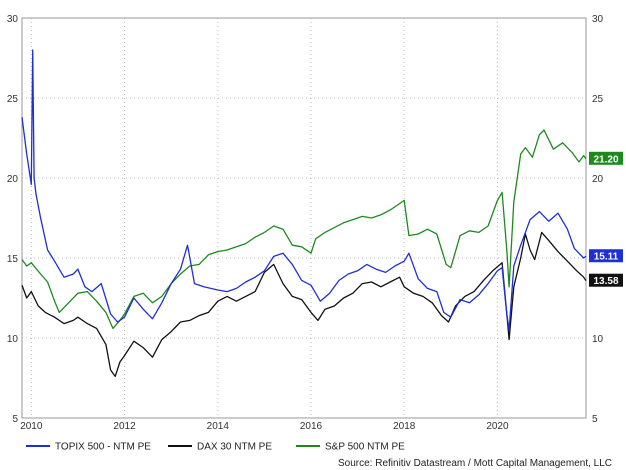 This screenshot has height=470, width=626. What do you see at coordinates (124, 426) in the screenshot?
I see `x-tick-label: 2012` at bounding box center [124, 426].